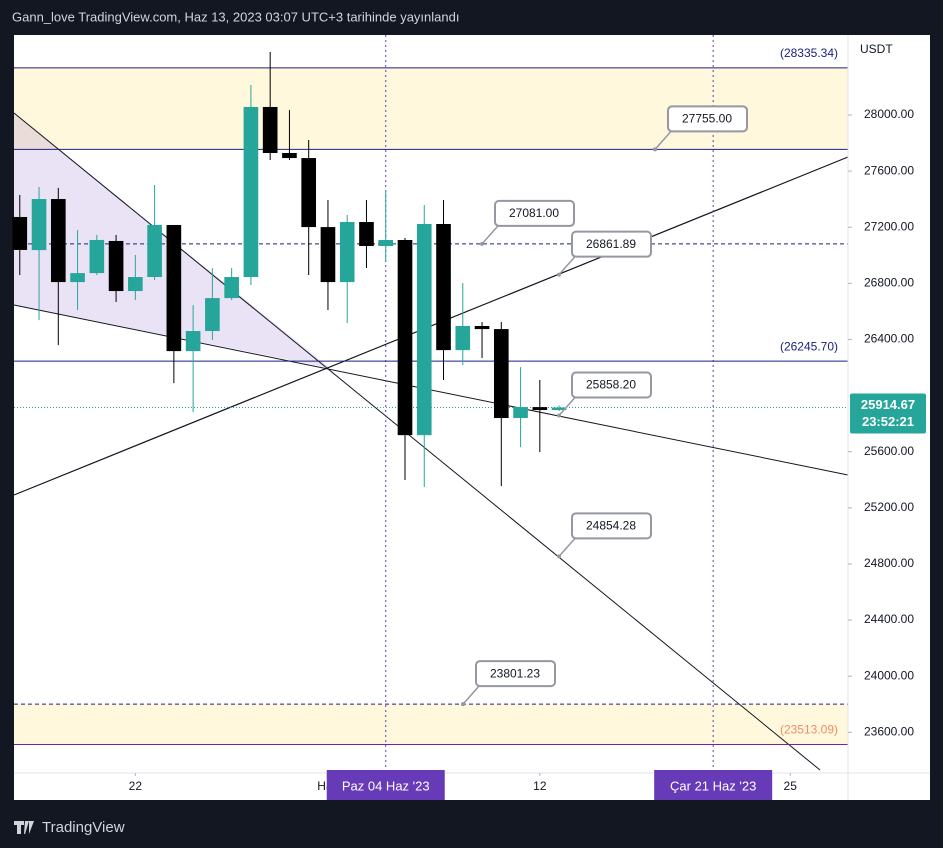  I want to click on y-tick-label: 27600.00, so click(889, 170).